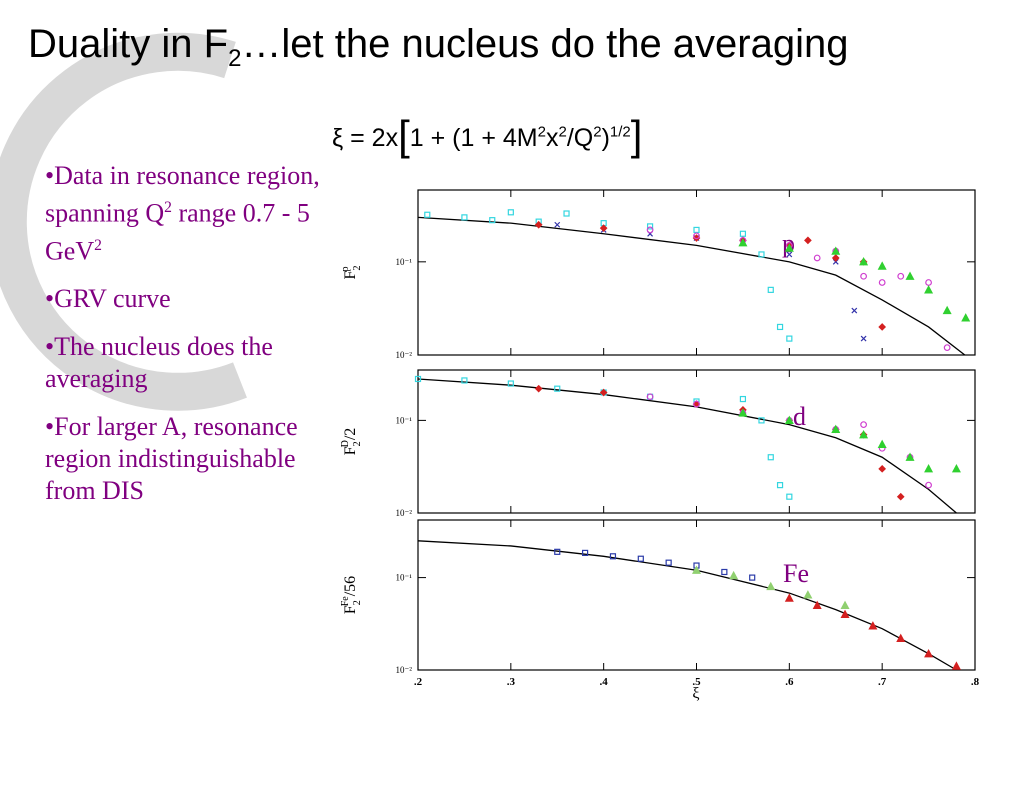 The width and height of the screenshot is (1024, 791). What do you see at coordinates (975, 682) in the screenshot?
I see `x-tick-label: .8` at bounding box center [975, 682].